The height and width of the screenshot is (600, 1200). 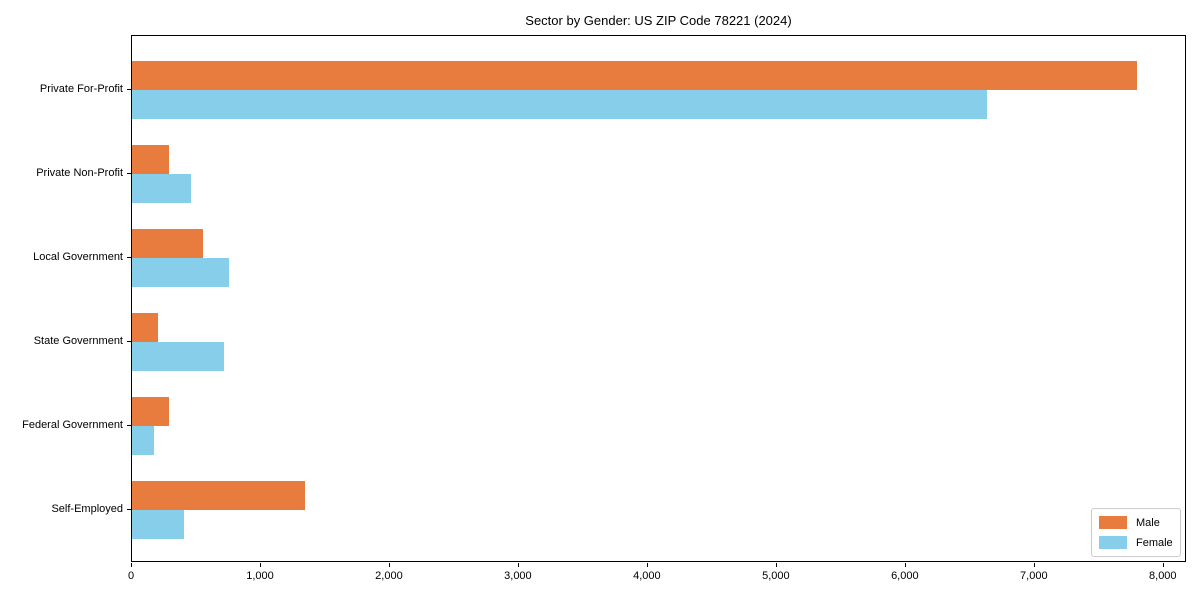 What do you see at coordinates (78, 340) in the screenshot?
I see `y-axis-label-state-government: State Government` at bounding box center [78, 340].